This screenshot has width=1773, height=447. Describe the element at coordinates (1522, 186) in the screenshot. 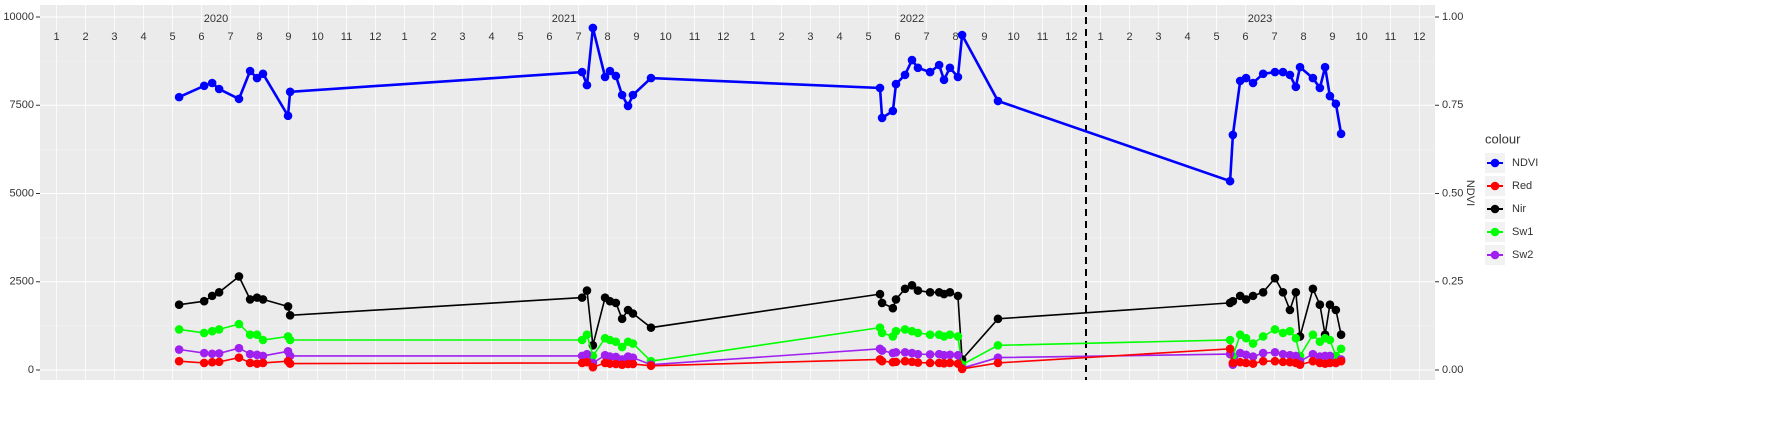

I see `legend-label: Red` at that location.